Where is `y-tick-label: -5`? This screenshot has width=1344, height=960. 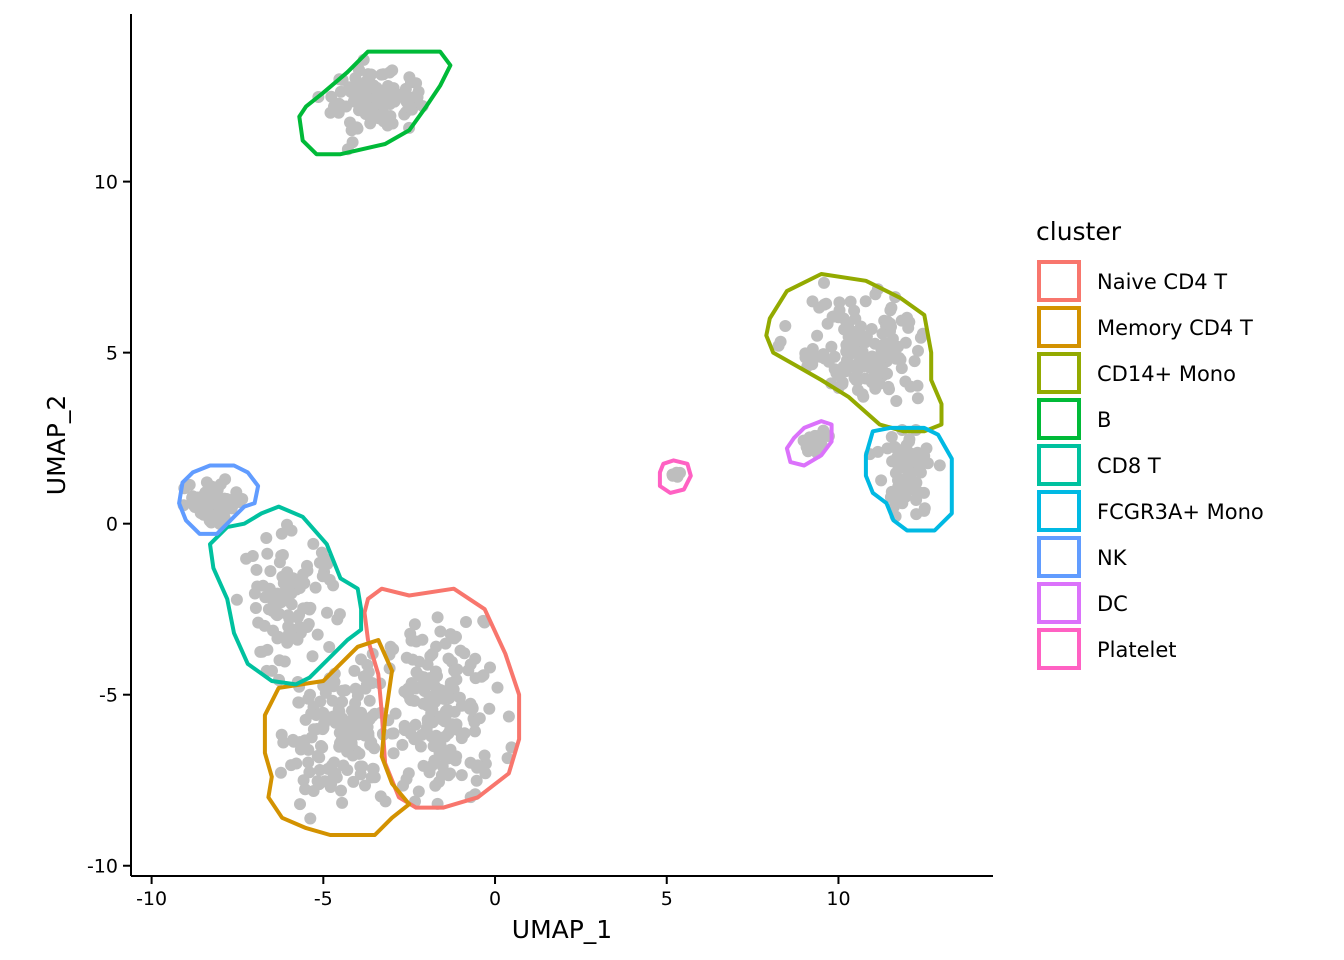 y-tick-label: -5 is located at coordinates (108, 696).